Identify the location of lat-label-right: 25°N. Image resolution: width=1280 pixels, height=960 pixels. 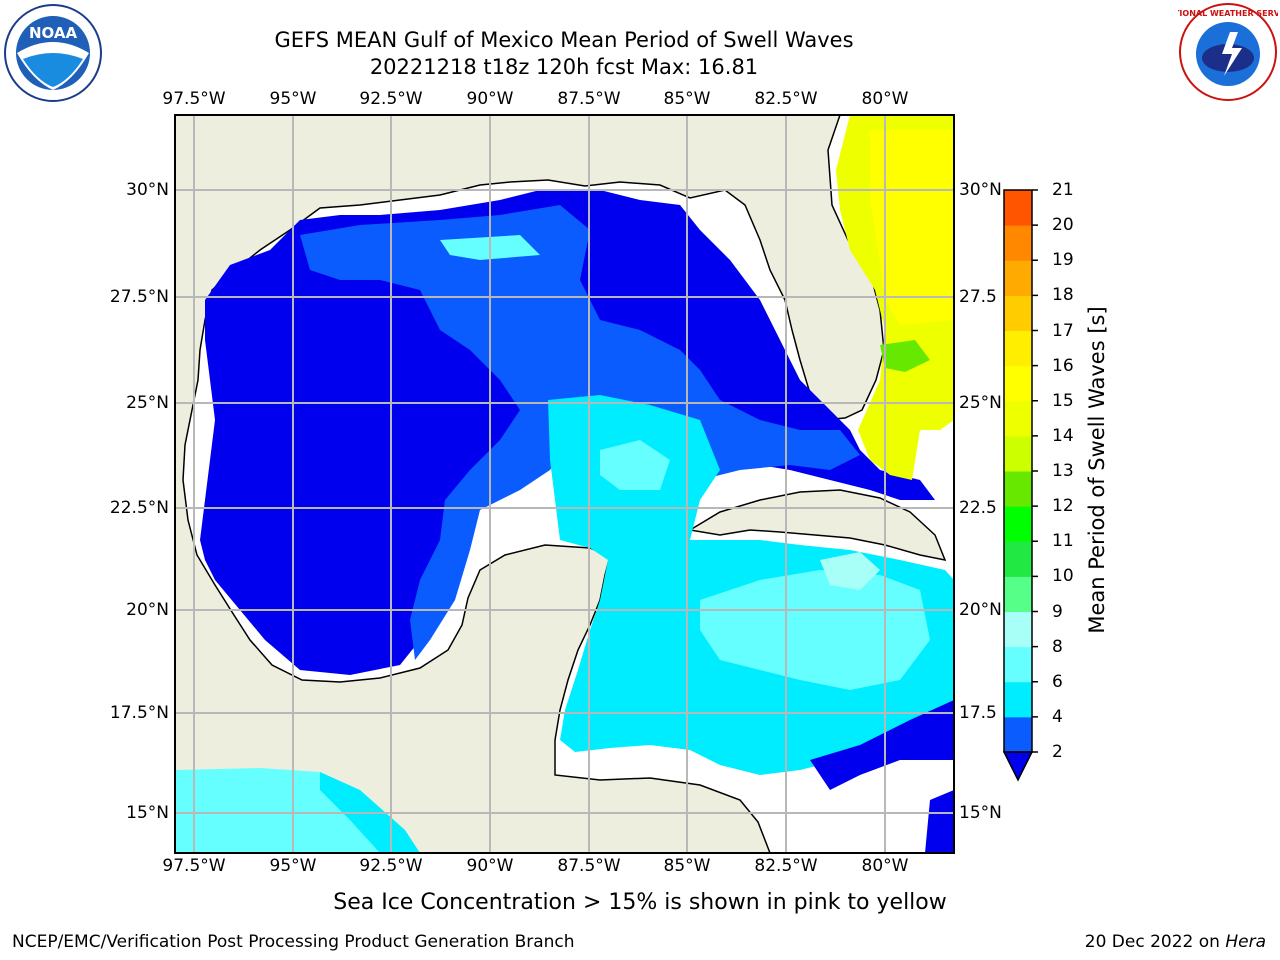
(980, 403).